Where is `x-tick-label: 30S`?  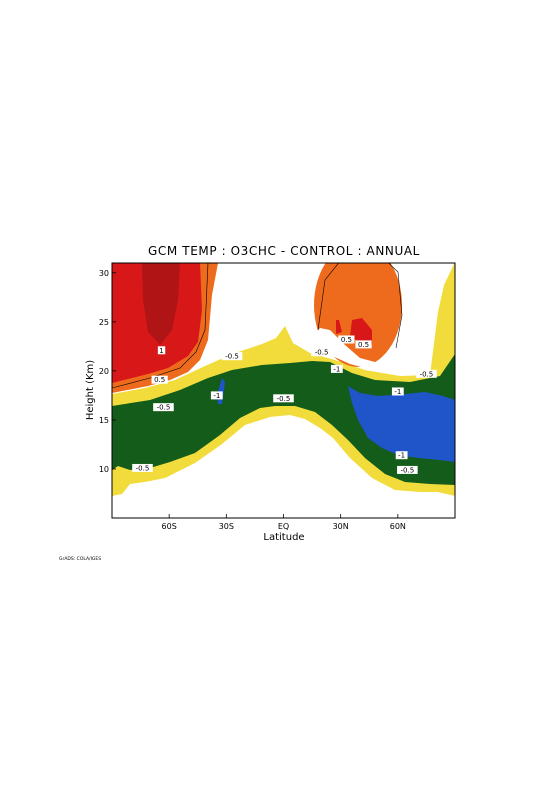
x-tick-label: 30S is located at coordinates (226, 526).